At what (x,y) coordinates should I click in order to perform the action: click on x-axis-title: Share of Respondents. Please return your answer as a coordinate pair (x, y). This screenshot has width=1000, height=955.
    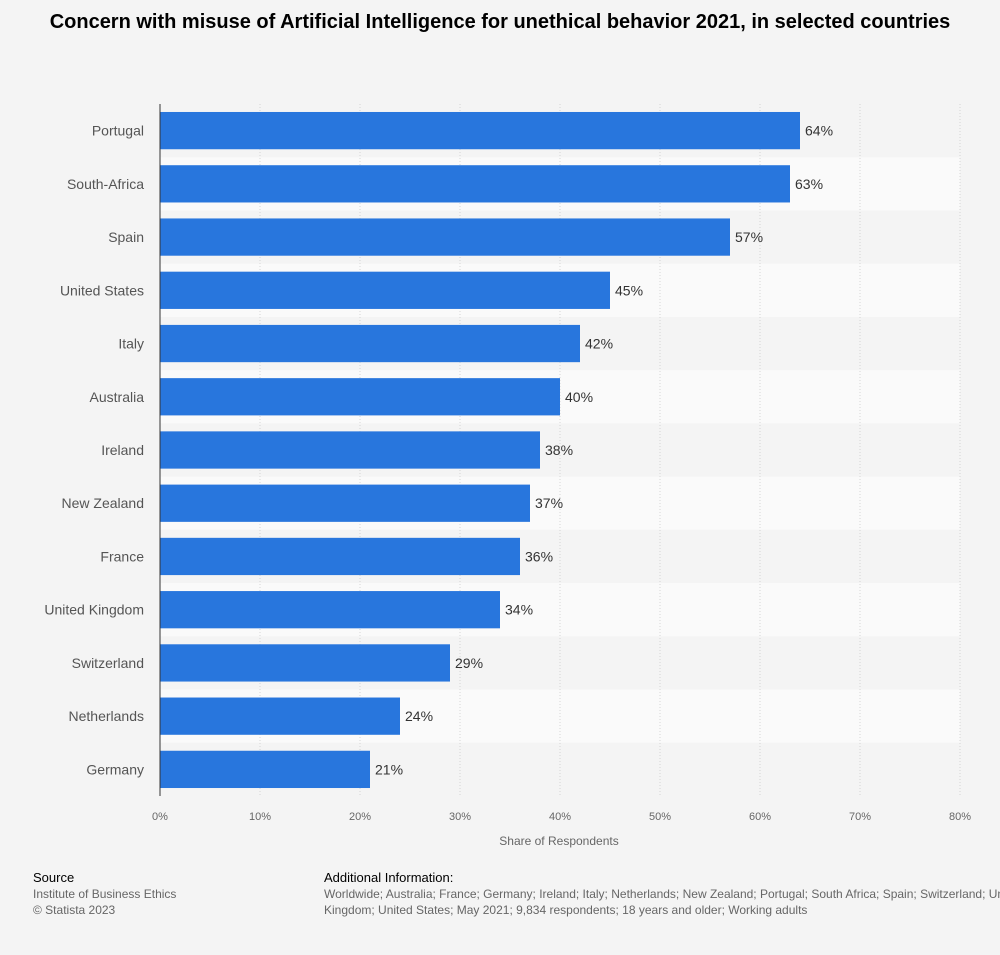
    Looking at the image, I should click on (558, 841).